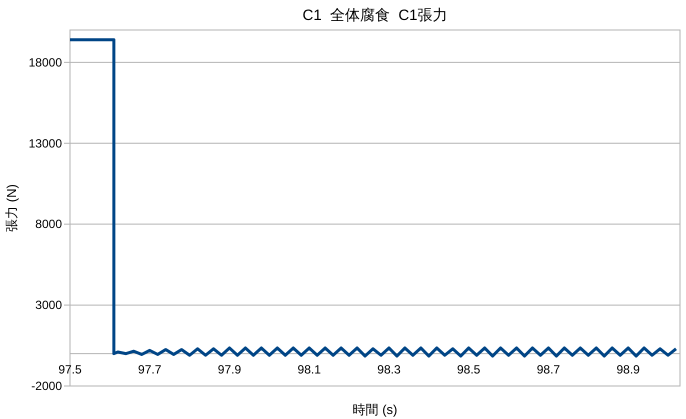 The height and width of the screenshot is (419, 686). Describe the element at coordinates (389, 369) in the screenshot. I see `x-tick-label: 98.3` at that location.